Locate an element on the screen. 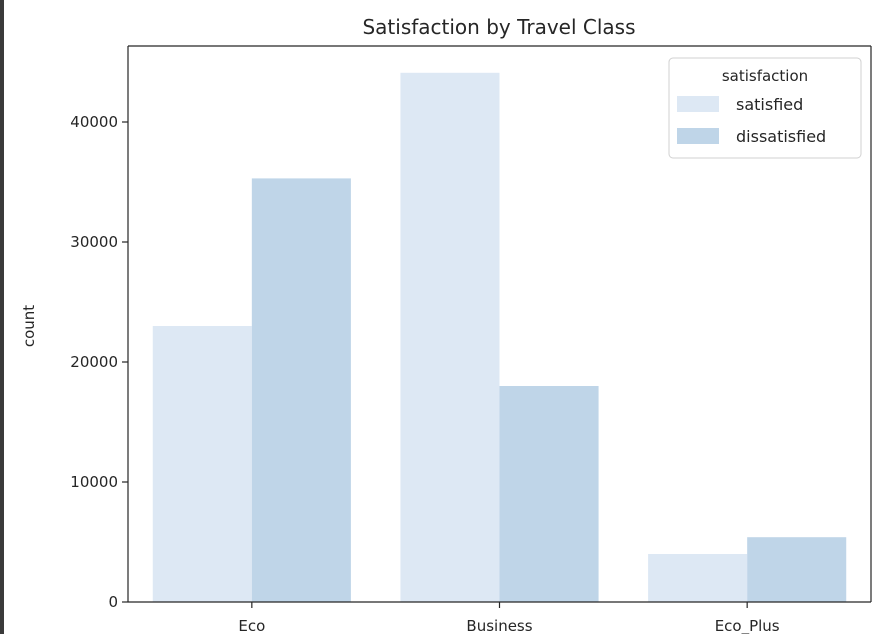  y-tick-label: 40000 is located at coordinates (94, 122).